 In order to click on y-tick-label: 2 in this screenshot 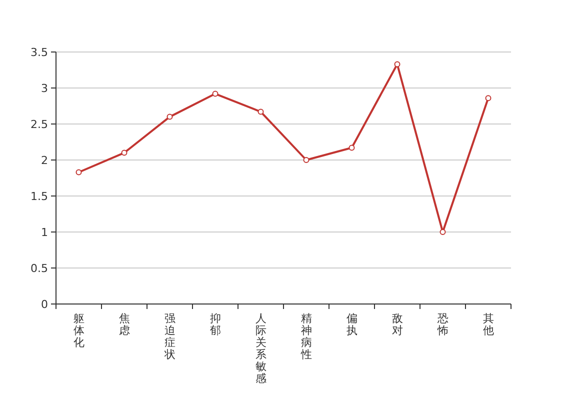, I will do `click(44, 160)`.